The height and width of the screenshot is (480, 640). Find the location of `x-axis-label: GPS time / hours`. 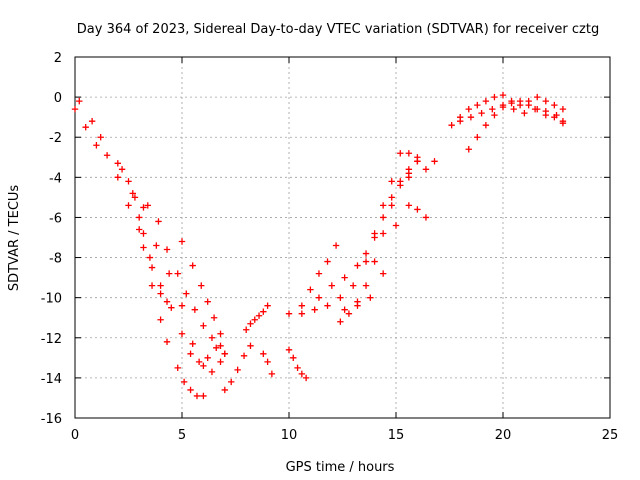

x-axis-label: GPS time / hours is located at coordinates (340, 467).